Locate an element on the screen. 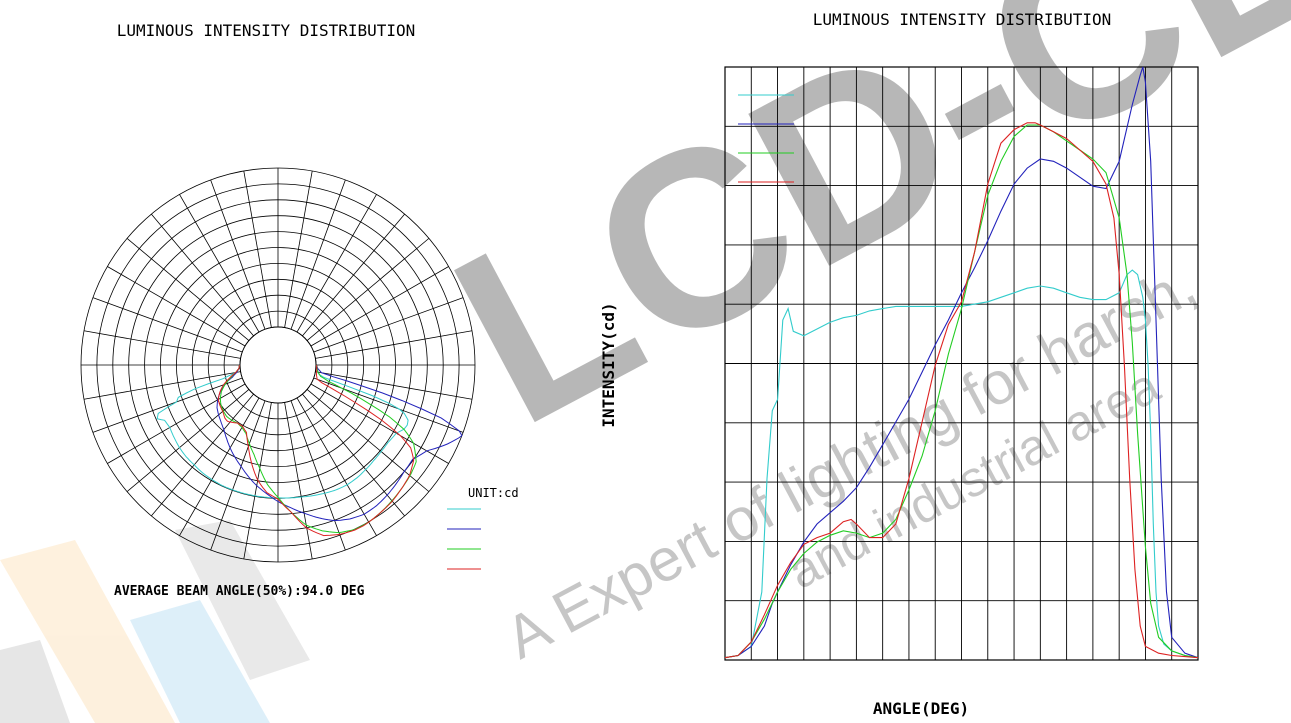  cartesian-title: LUMINOUS INTENSITY DISTRIBUTION is located at coordinates (962, 19).